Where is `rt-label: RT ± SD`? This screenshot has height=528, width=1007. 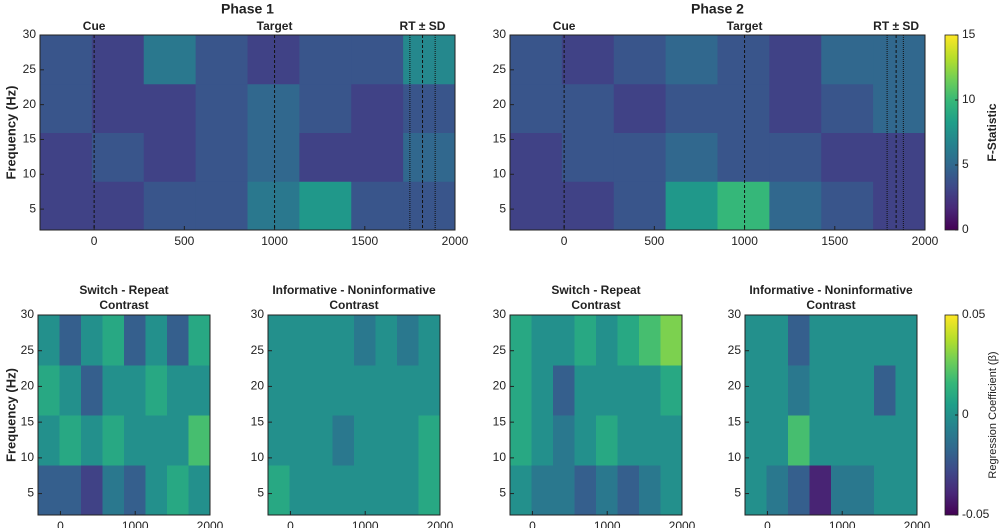
rt-label: RT ± SD is located at coordinates (423, 26).